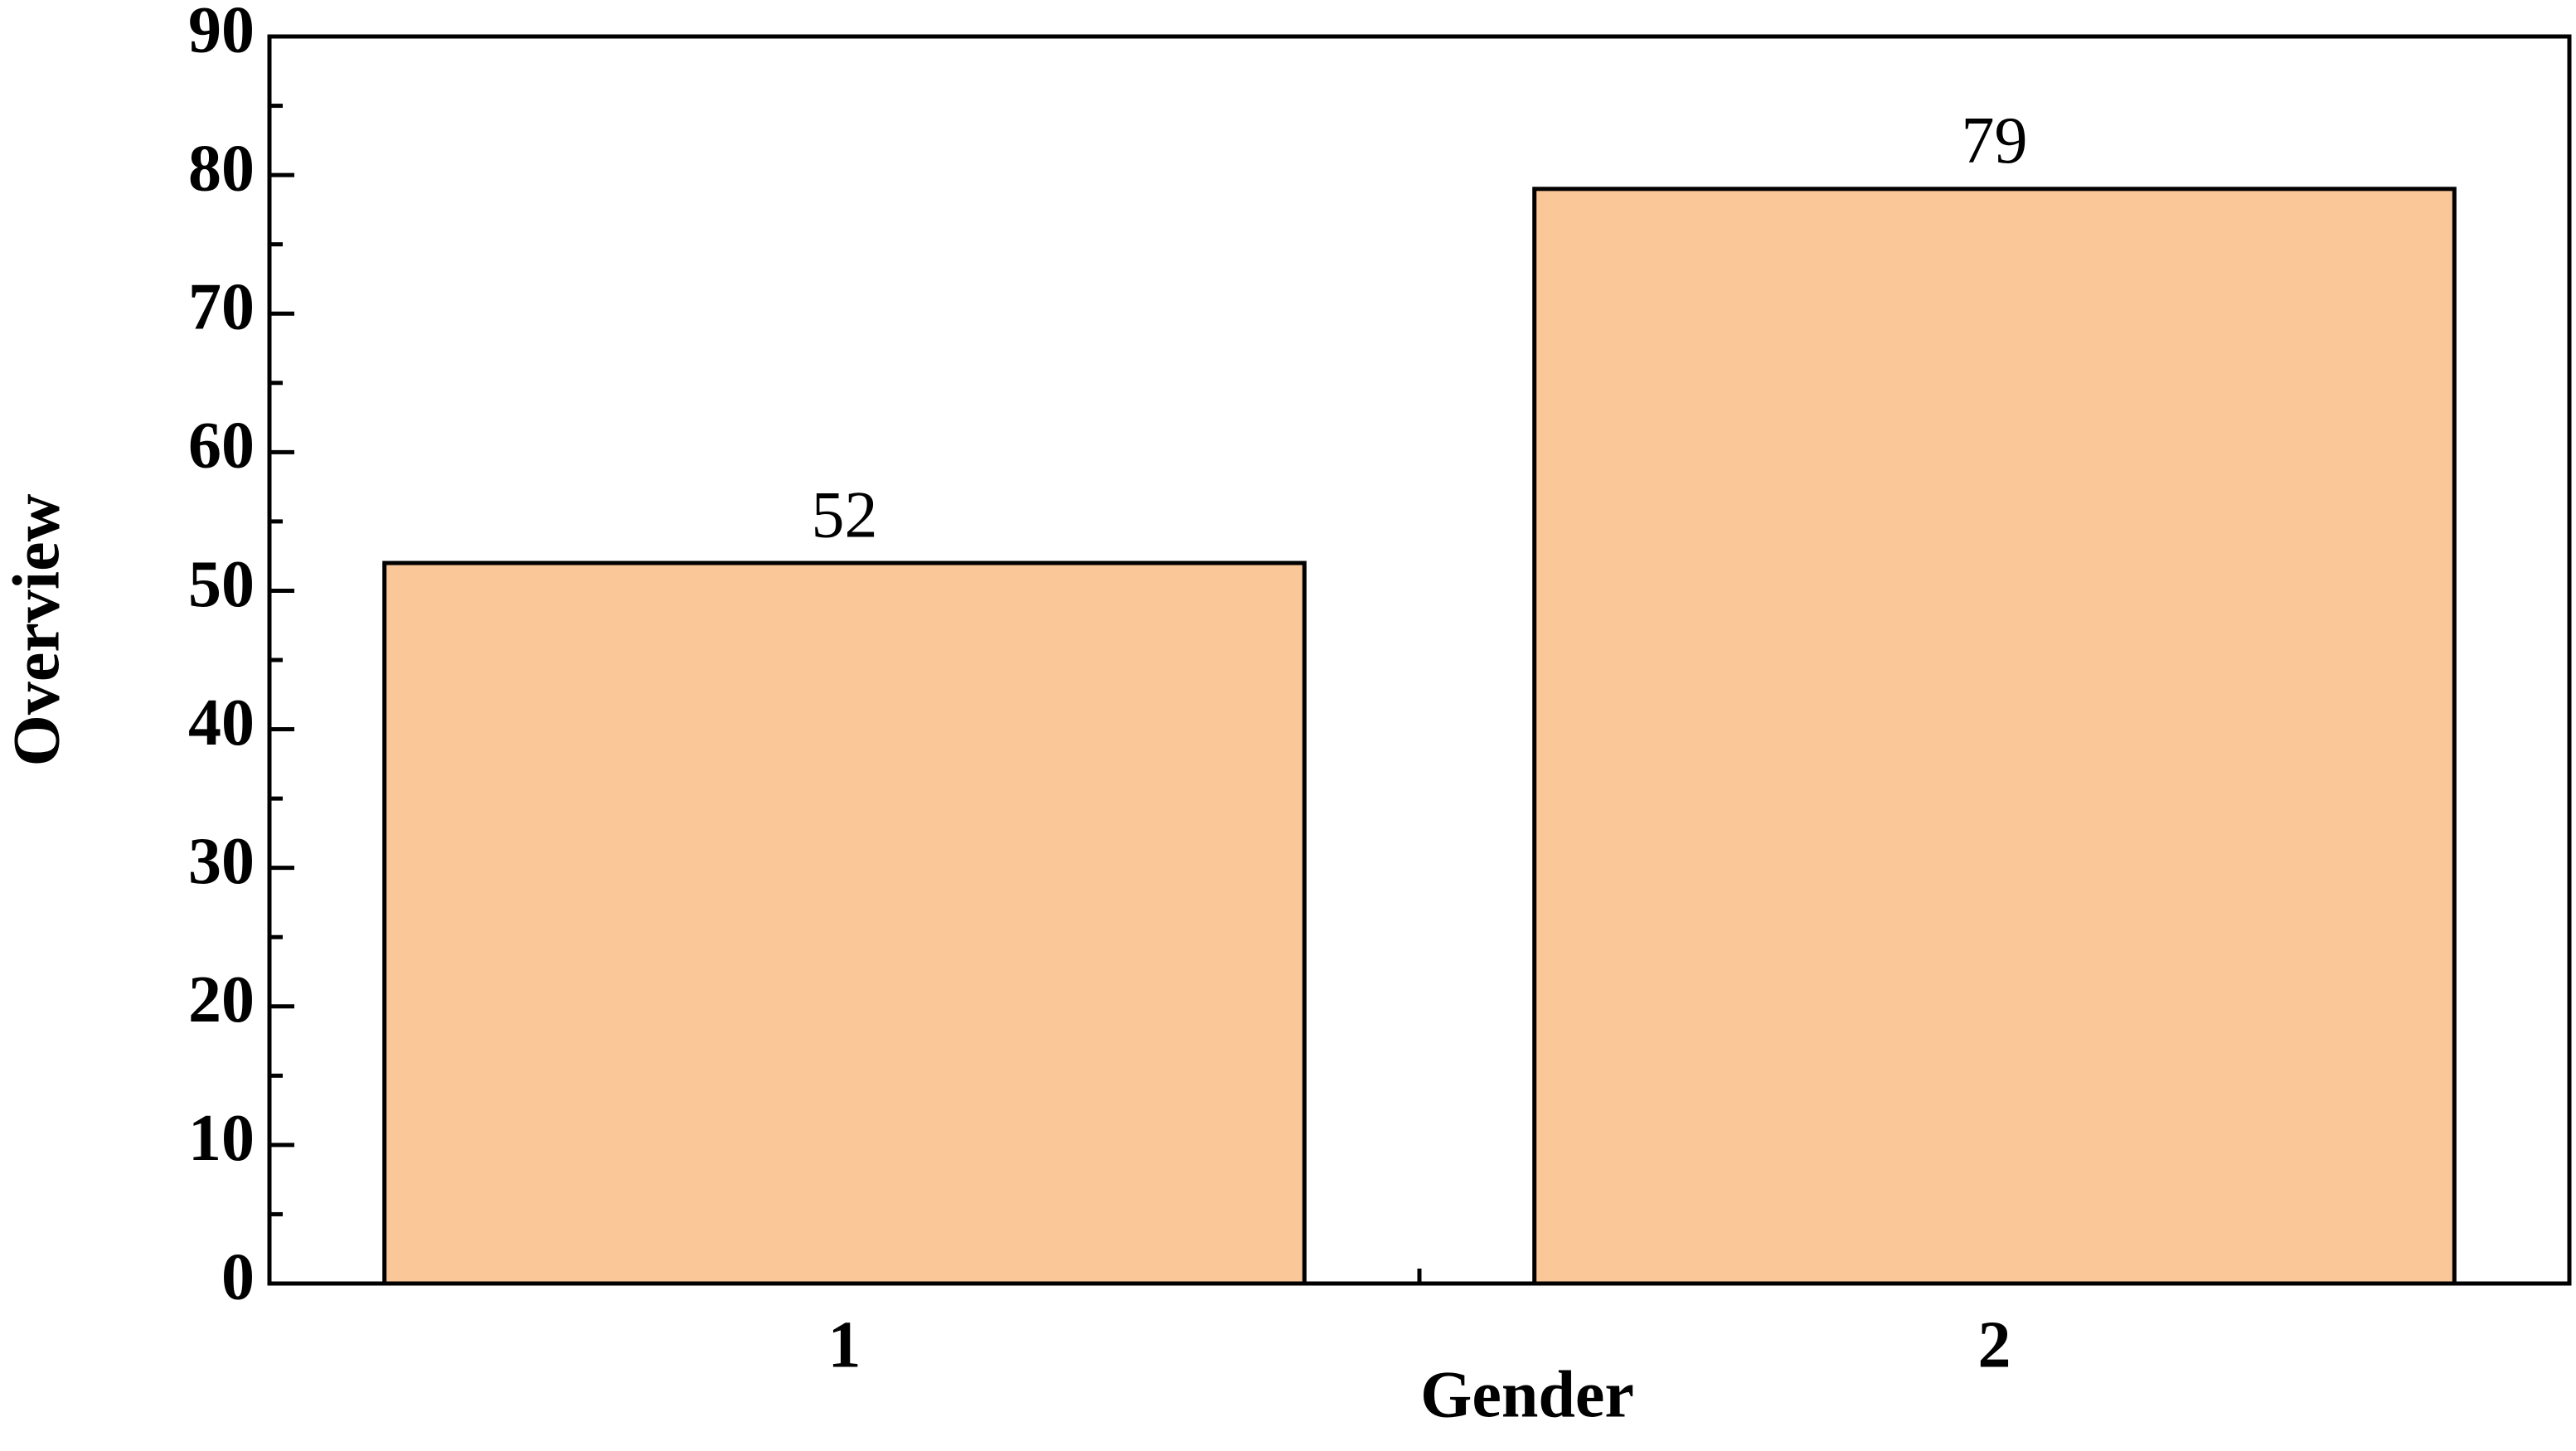 This screenshot has width=2576, height=1451. What do you see at coordinates (221, 168) in the screenshot?
I see `y-tick-label: 80` at bounding box center [221, 168].